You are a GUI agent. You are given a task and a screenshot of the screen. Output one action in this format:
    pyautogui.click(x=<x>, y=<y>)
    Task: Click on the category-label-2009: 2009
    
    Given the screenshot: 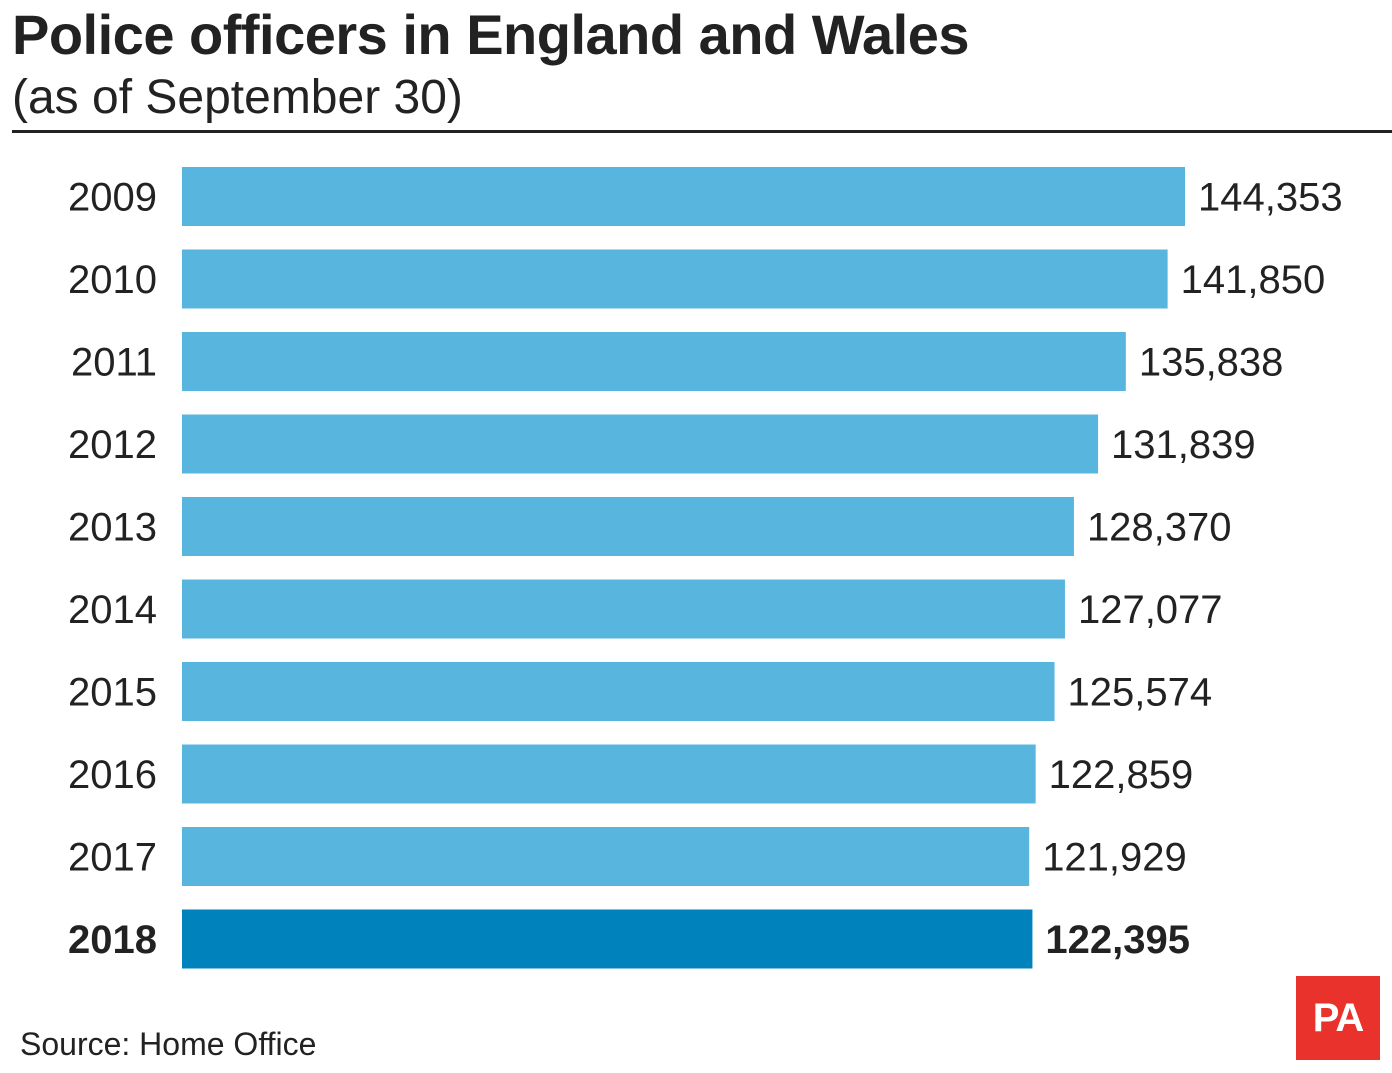 What is the action you would take?
    pyautogui.click(x=112, y=198)
    